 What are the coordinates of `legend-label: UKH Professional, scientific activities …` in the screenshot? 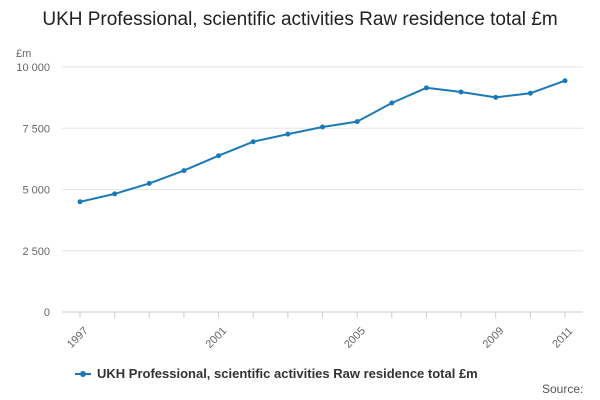 It's located at (287, 373).